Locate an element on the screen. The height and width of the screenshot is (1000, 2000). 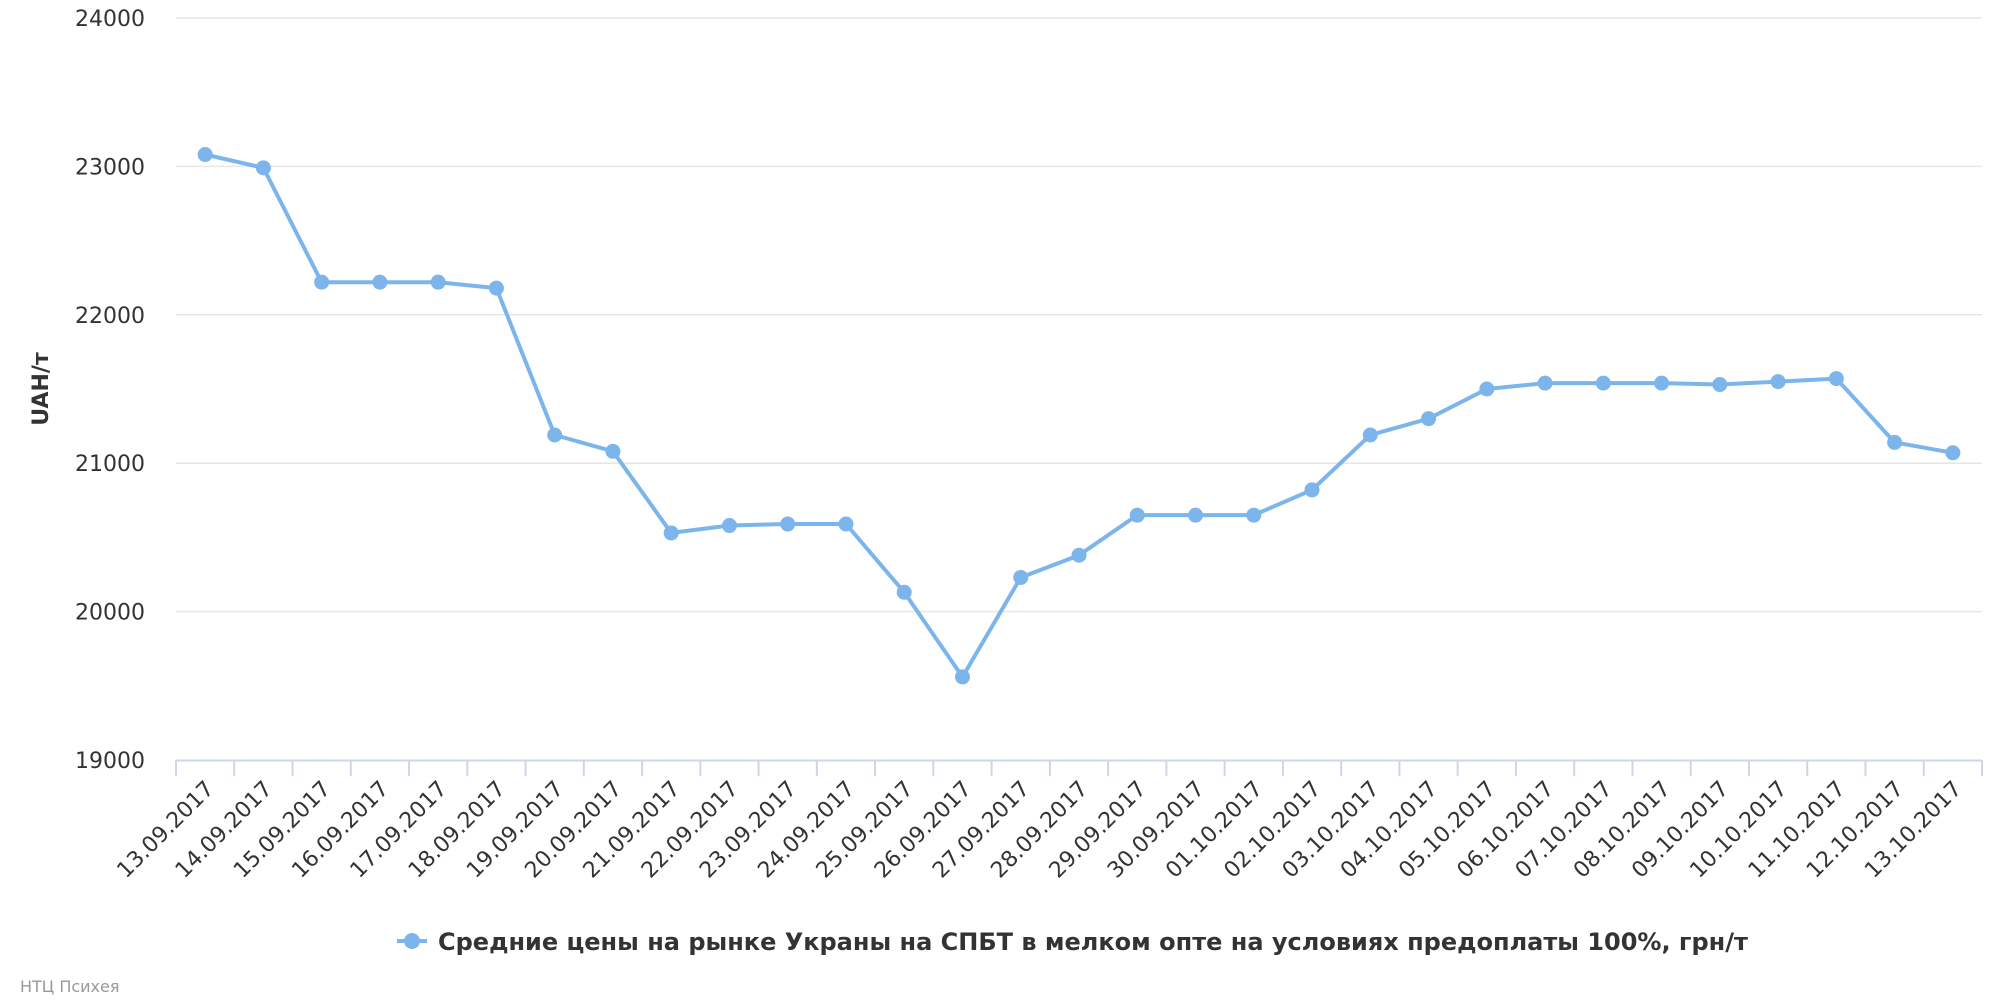
y-axis-ticks: 19000 20000 21000 22000 23000 24000 is located at coordinates (110, 390).